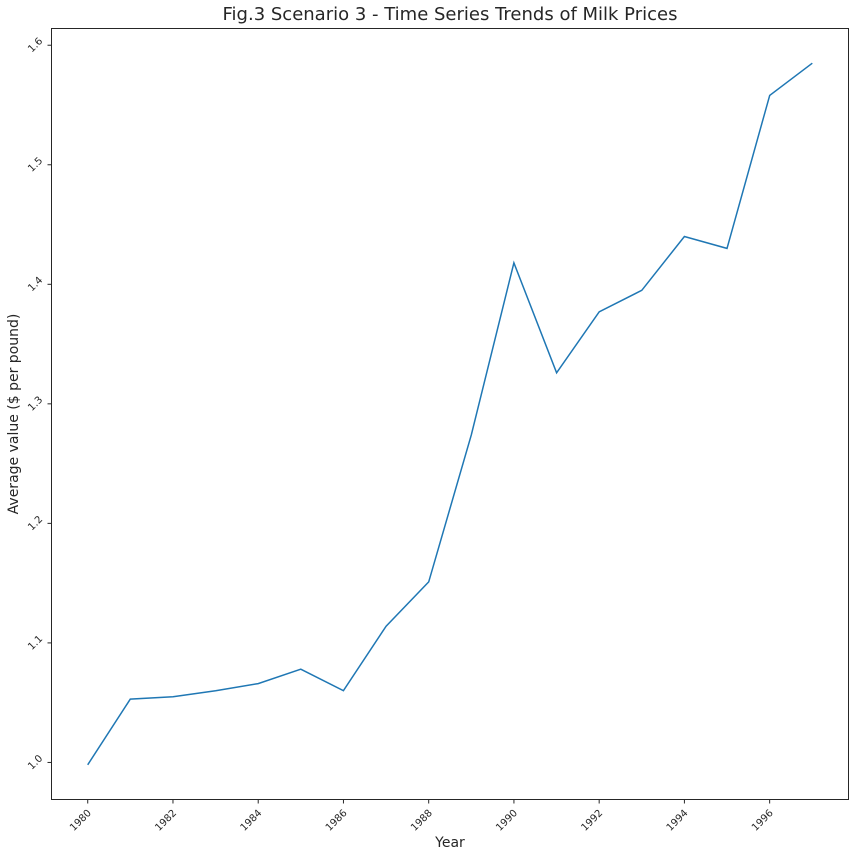 Image resolution: width=856 pixels, height=856 pixels. What do you see at coordinates (449, 843) in the screenshot?
I see `x-axis-label: Year` at bounding box center [449, 843].